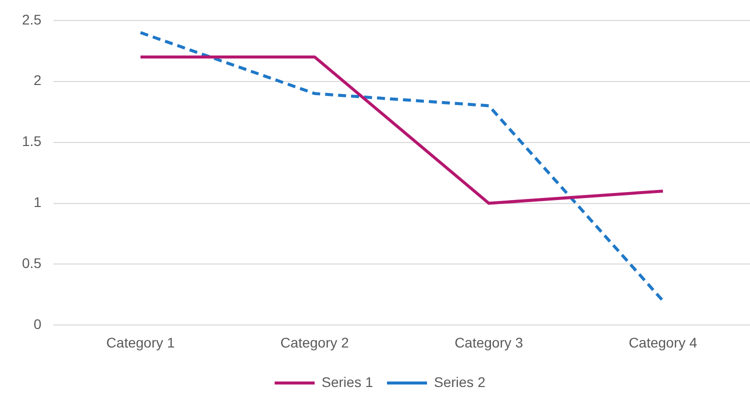 This screenshot has width=750, height=402. What do you see at coordinates (460, 382) in the screenshot?
I see `legend-label: Series 2` at bounding box center [460, 382].